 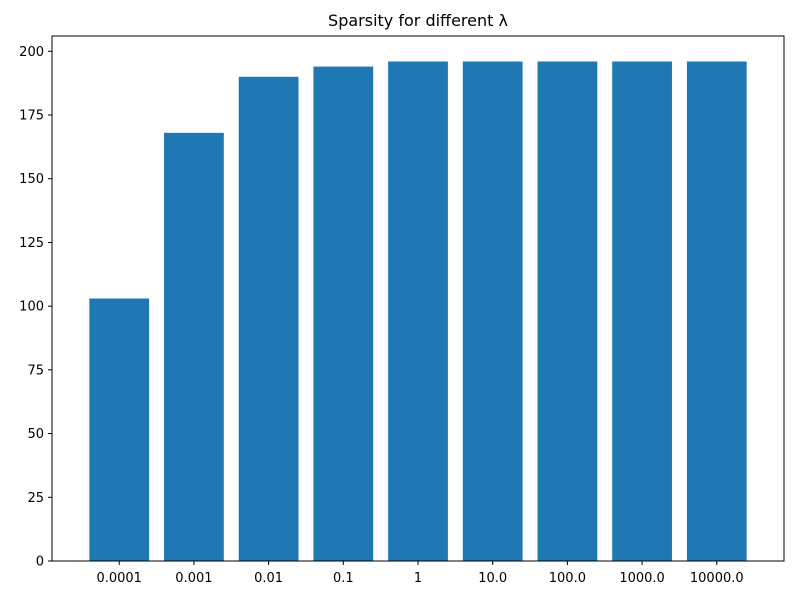 What do you see at coordinates (40, 562) in the screenshot?
I see `y-tick-label-0: 0` at bounding box center [40, 562].